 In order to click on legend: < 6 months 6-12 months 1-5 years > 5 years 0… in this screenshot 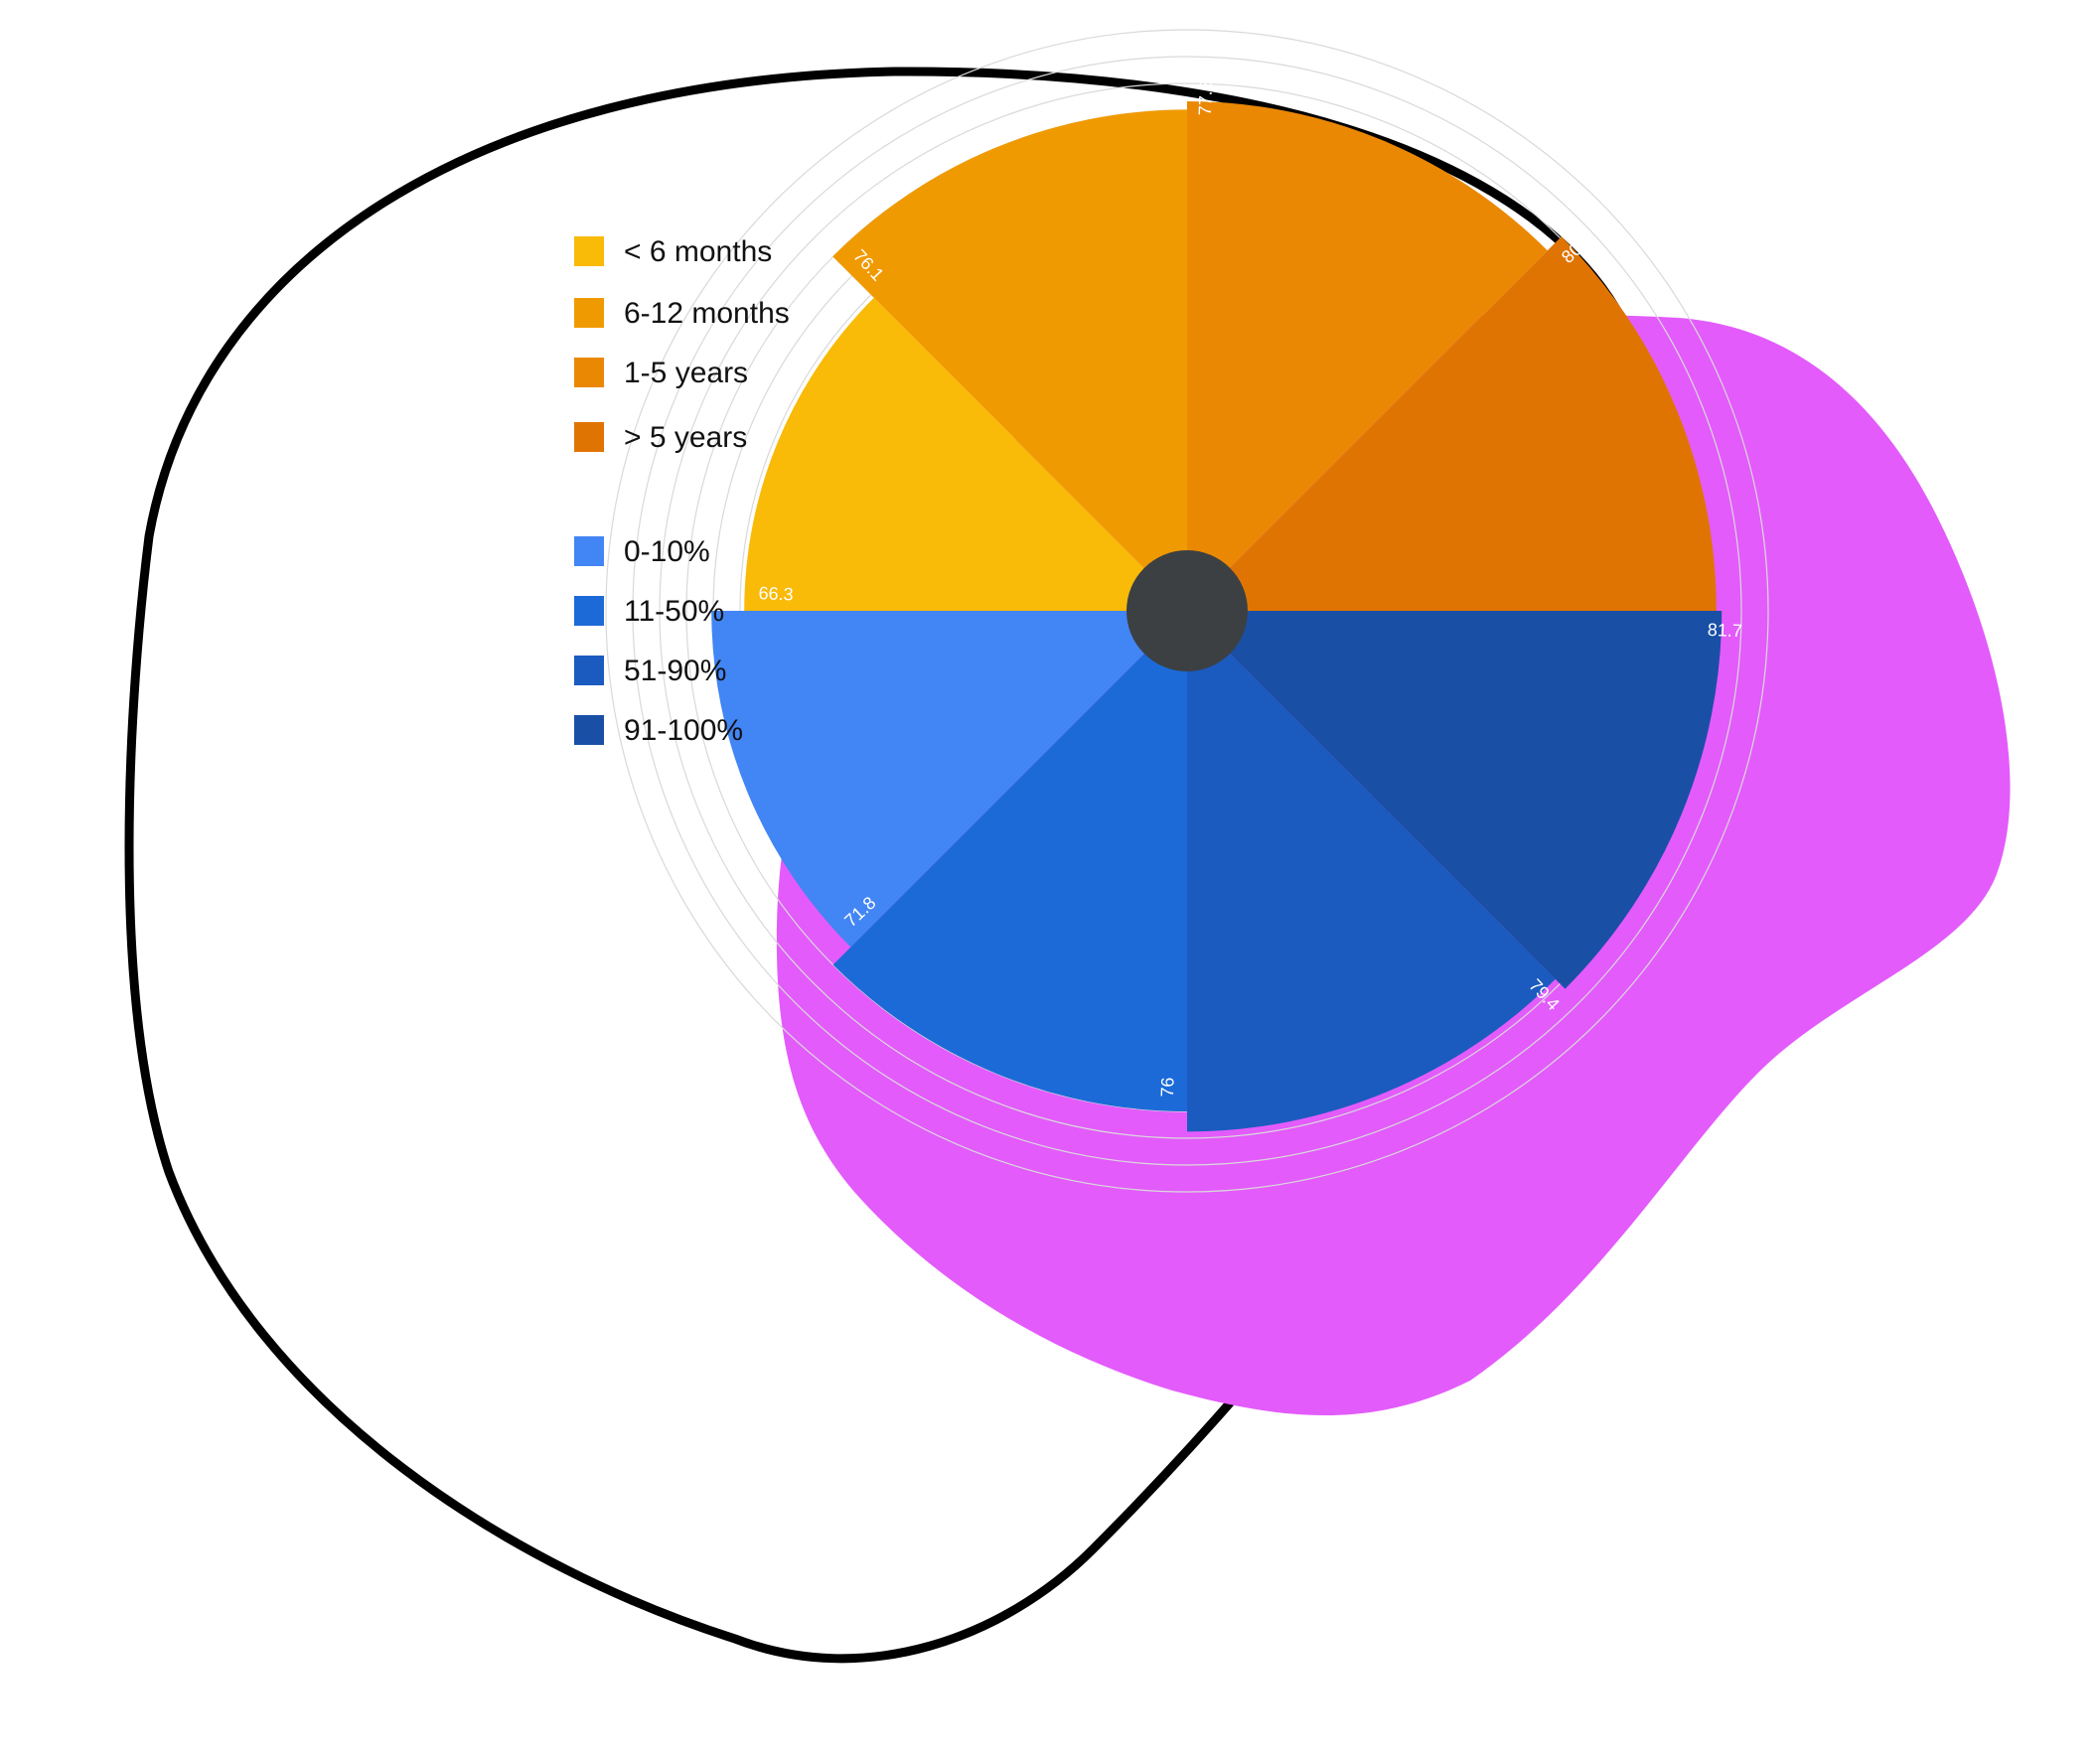, I will do `click(682, 491)`.